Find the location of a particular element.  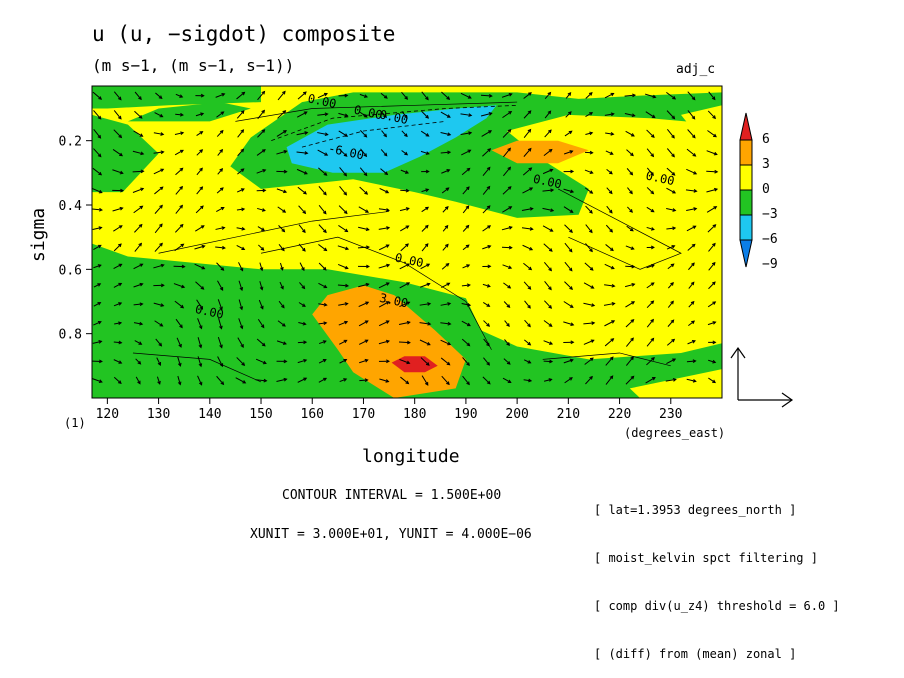

x-tick-label: 200 is located at coordinates (516, 414).